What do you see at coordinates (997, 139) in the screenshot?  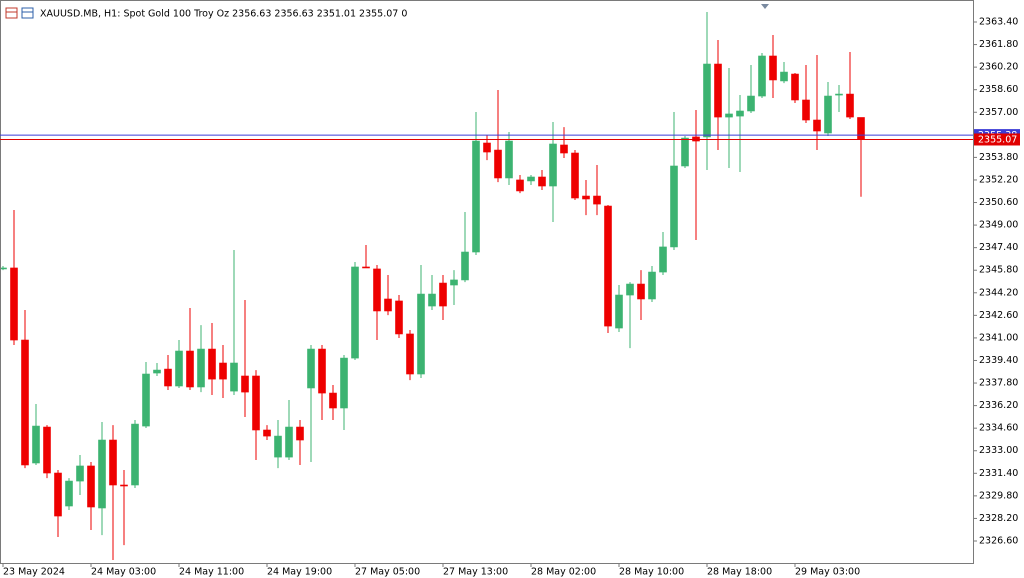 I see `bid-label-box` at bounding box center [997, 139].